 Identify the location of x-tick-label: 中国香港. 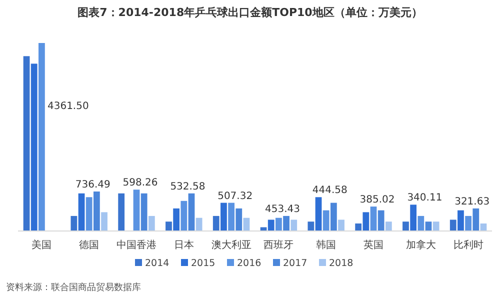
(136, 245).